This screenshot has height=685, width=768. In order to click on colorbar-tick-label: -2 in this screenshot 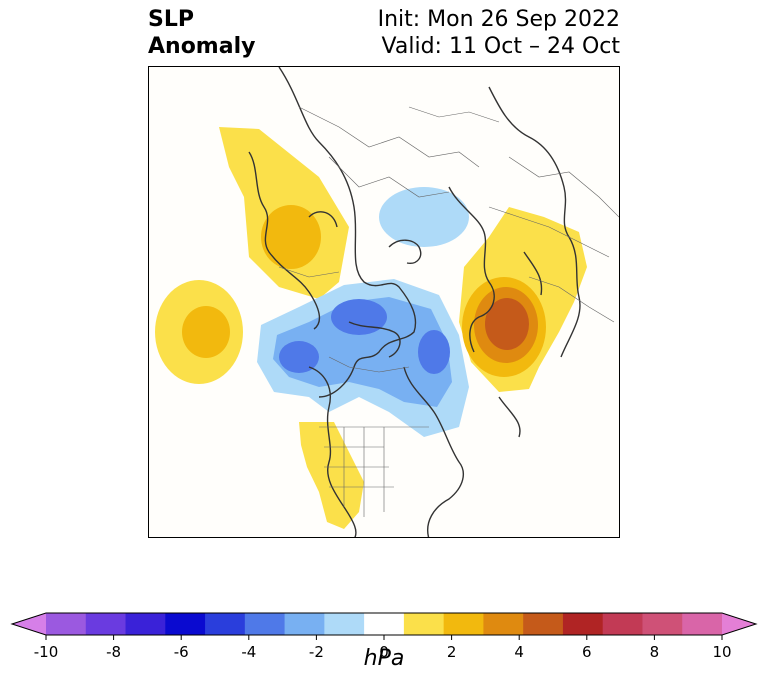, I will do `click(316, 652)`.